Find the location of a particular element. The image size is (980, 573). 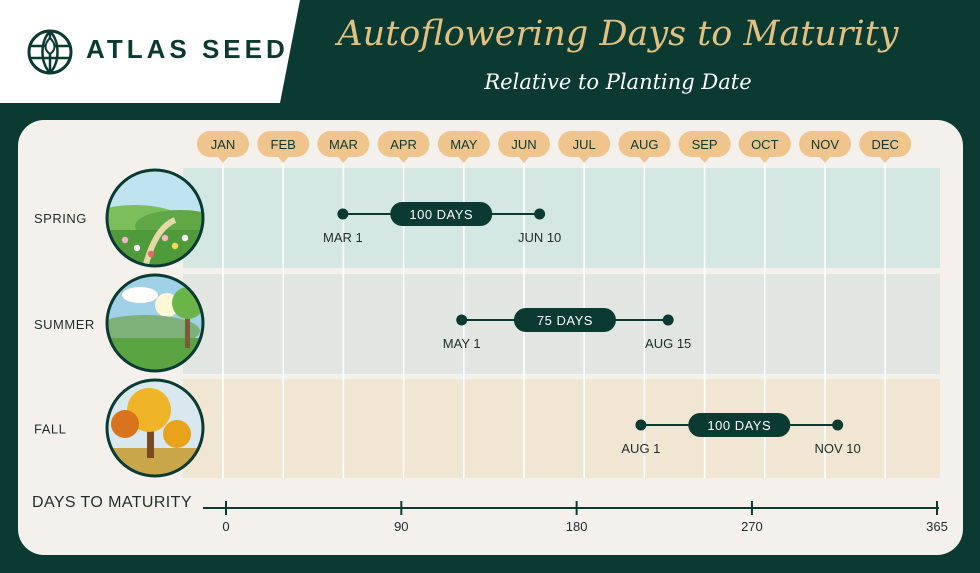

month-tag-jul: JUL is located at coordinates (584, 147).